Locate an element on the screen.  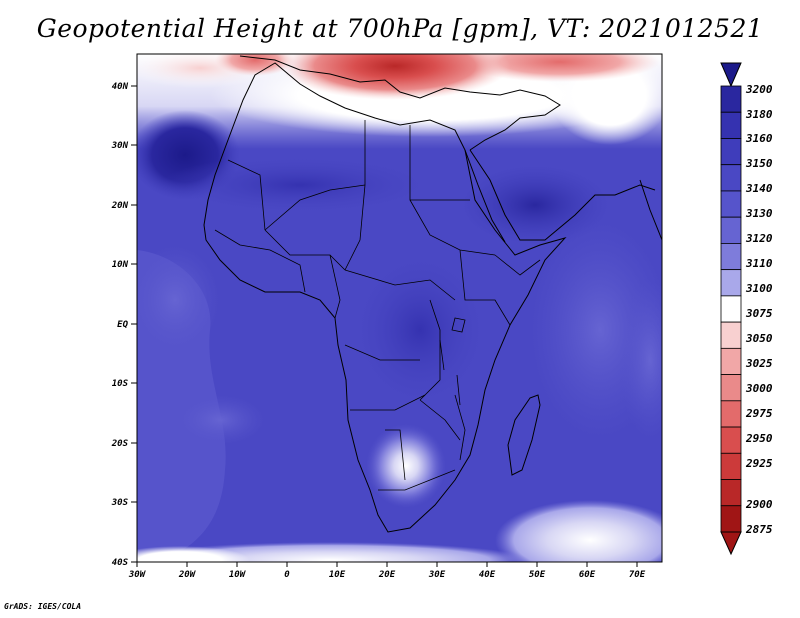
arabia-coastline is located at coordinates (562, 195).